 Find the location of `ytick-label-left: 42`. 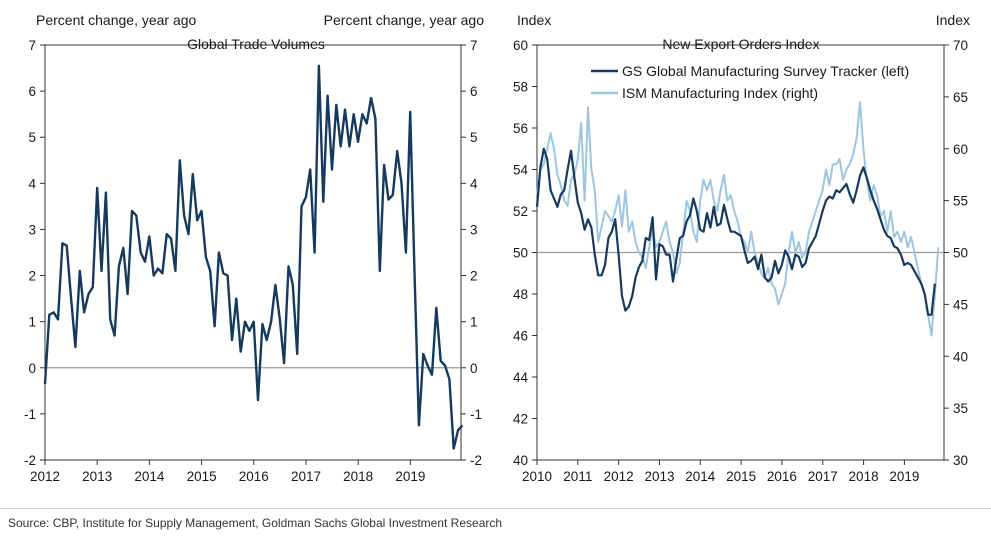

ytick-label-left: 42 is located at coordinates (520, 419).